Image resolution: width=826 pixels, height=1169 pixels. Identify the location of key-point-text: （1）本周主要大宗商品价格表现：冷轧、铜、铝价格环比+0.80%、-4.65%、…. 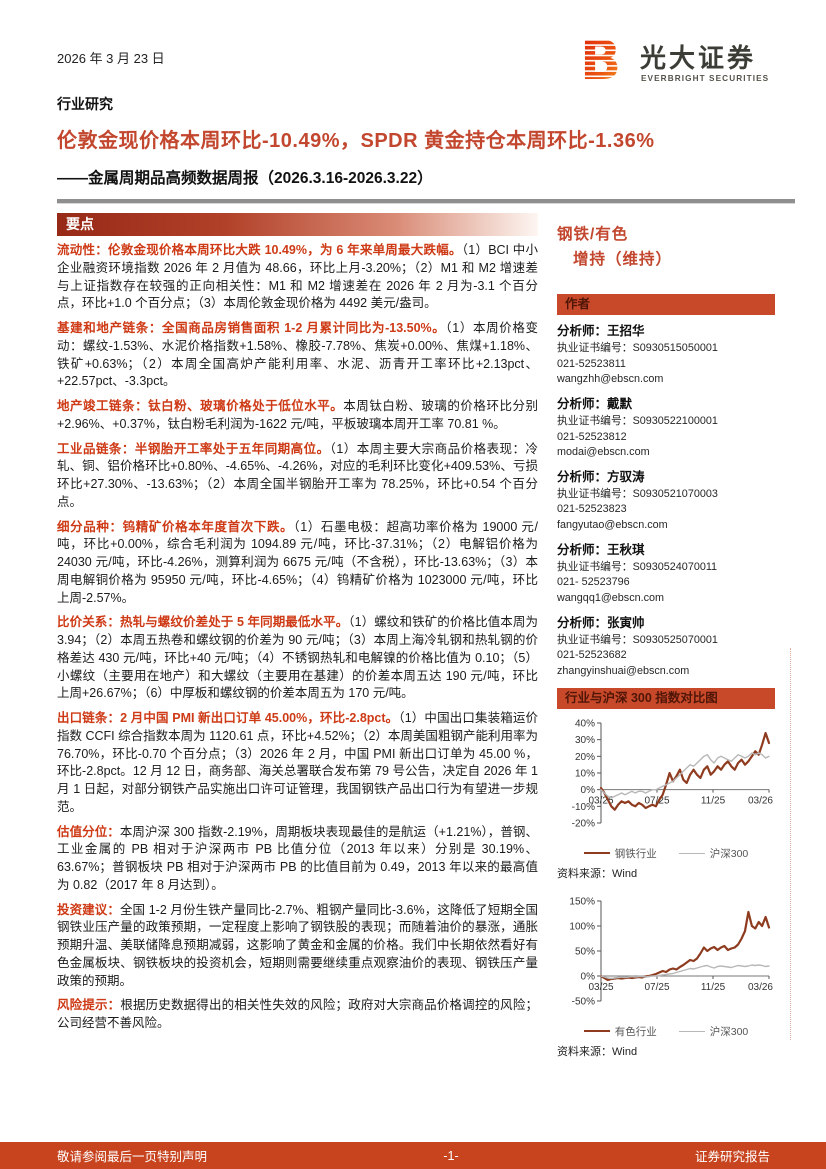
(297, 475).